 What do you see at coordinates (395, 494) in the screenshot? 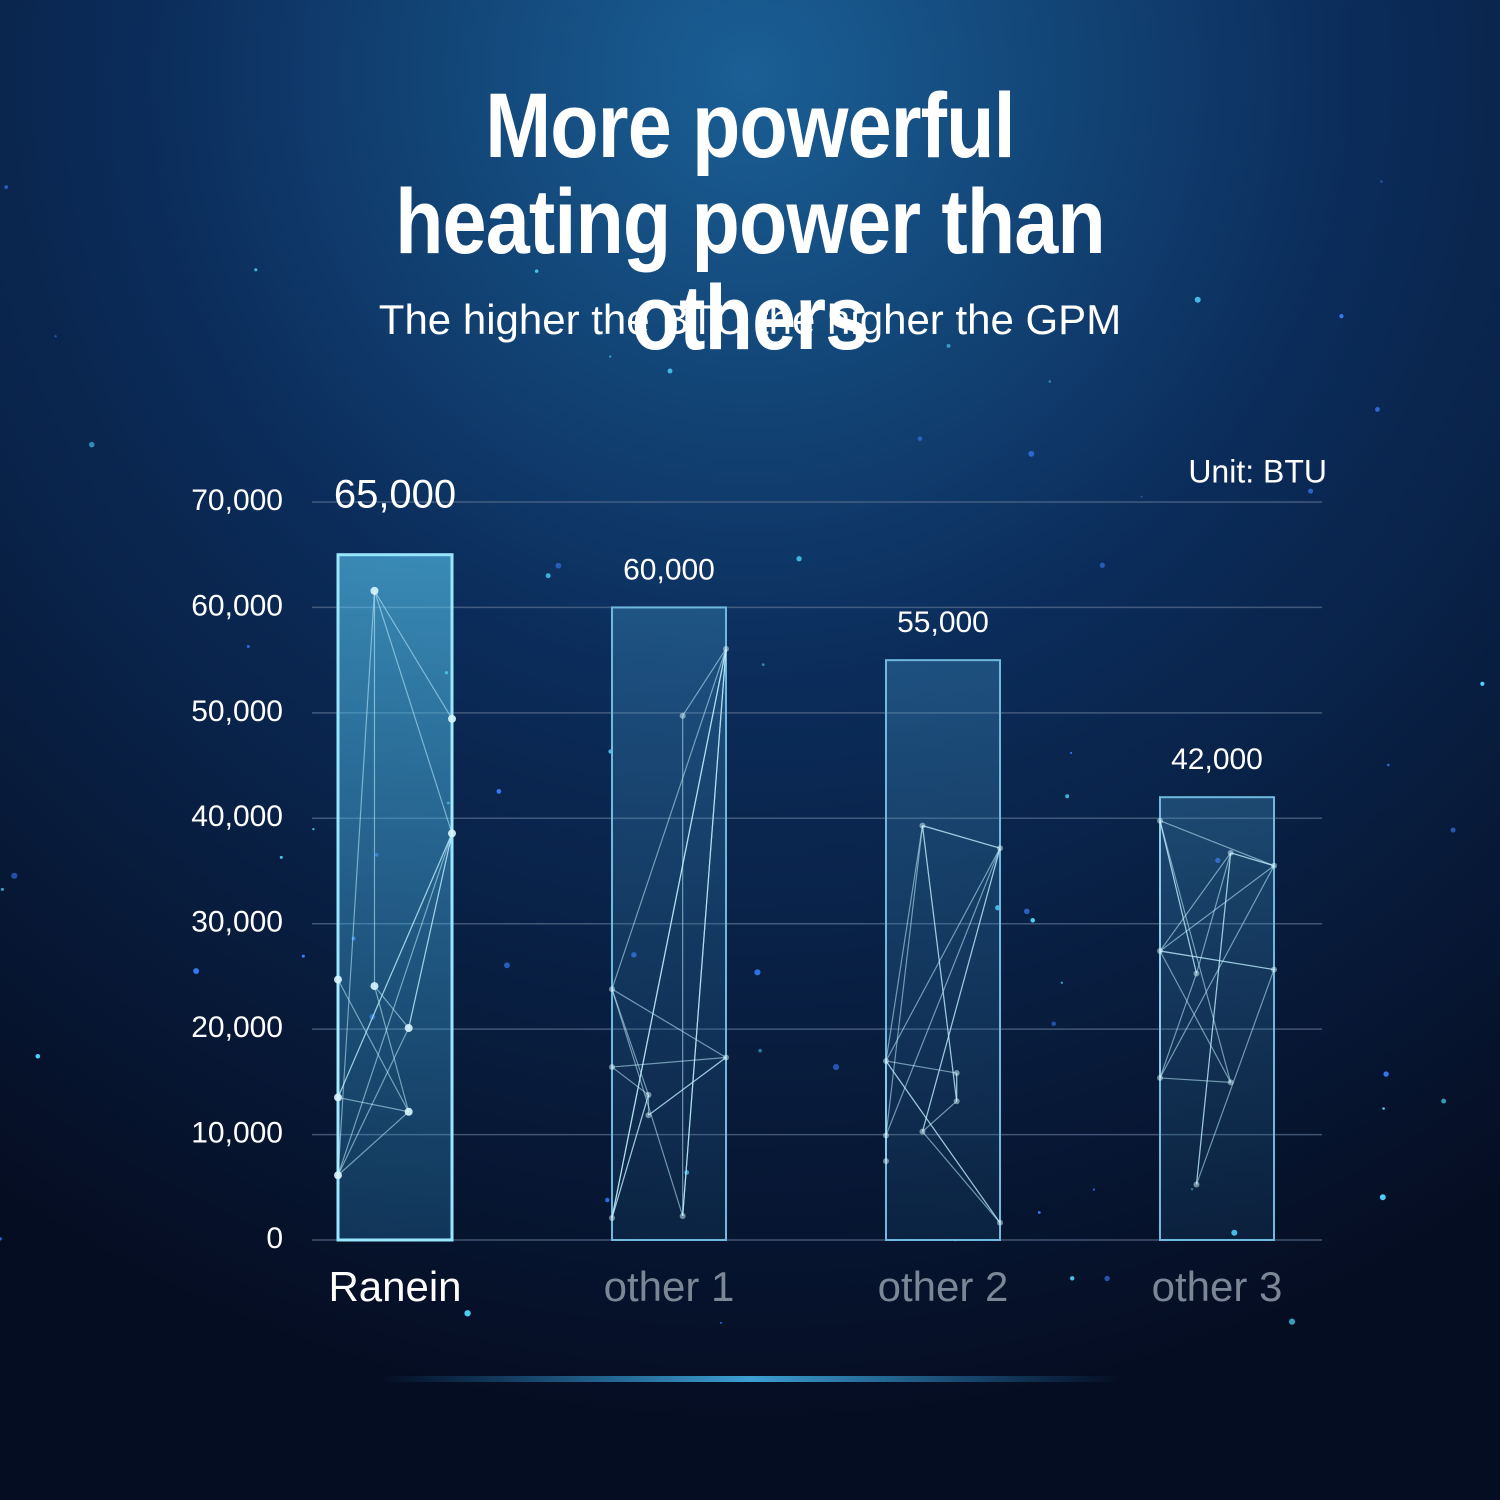
I see `value-label: 65,000` at bounding box center [395, 494].